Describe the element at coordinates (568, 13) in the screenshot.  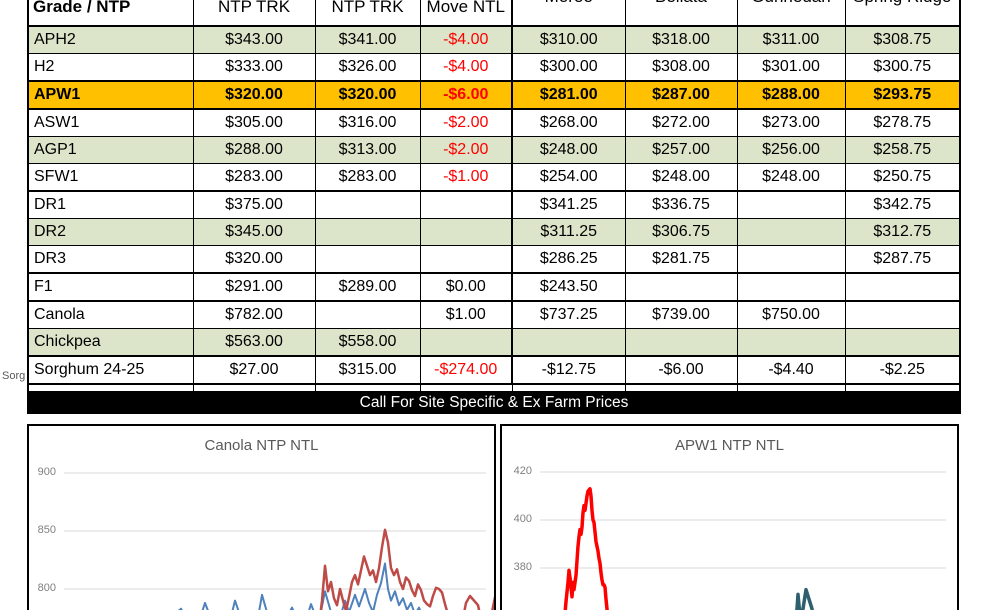
I see `col-header-moree: Moree` at that location.